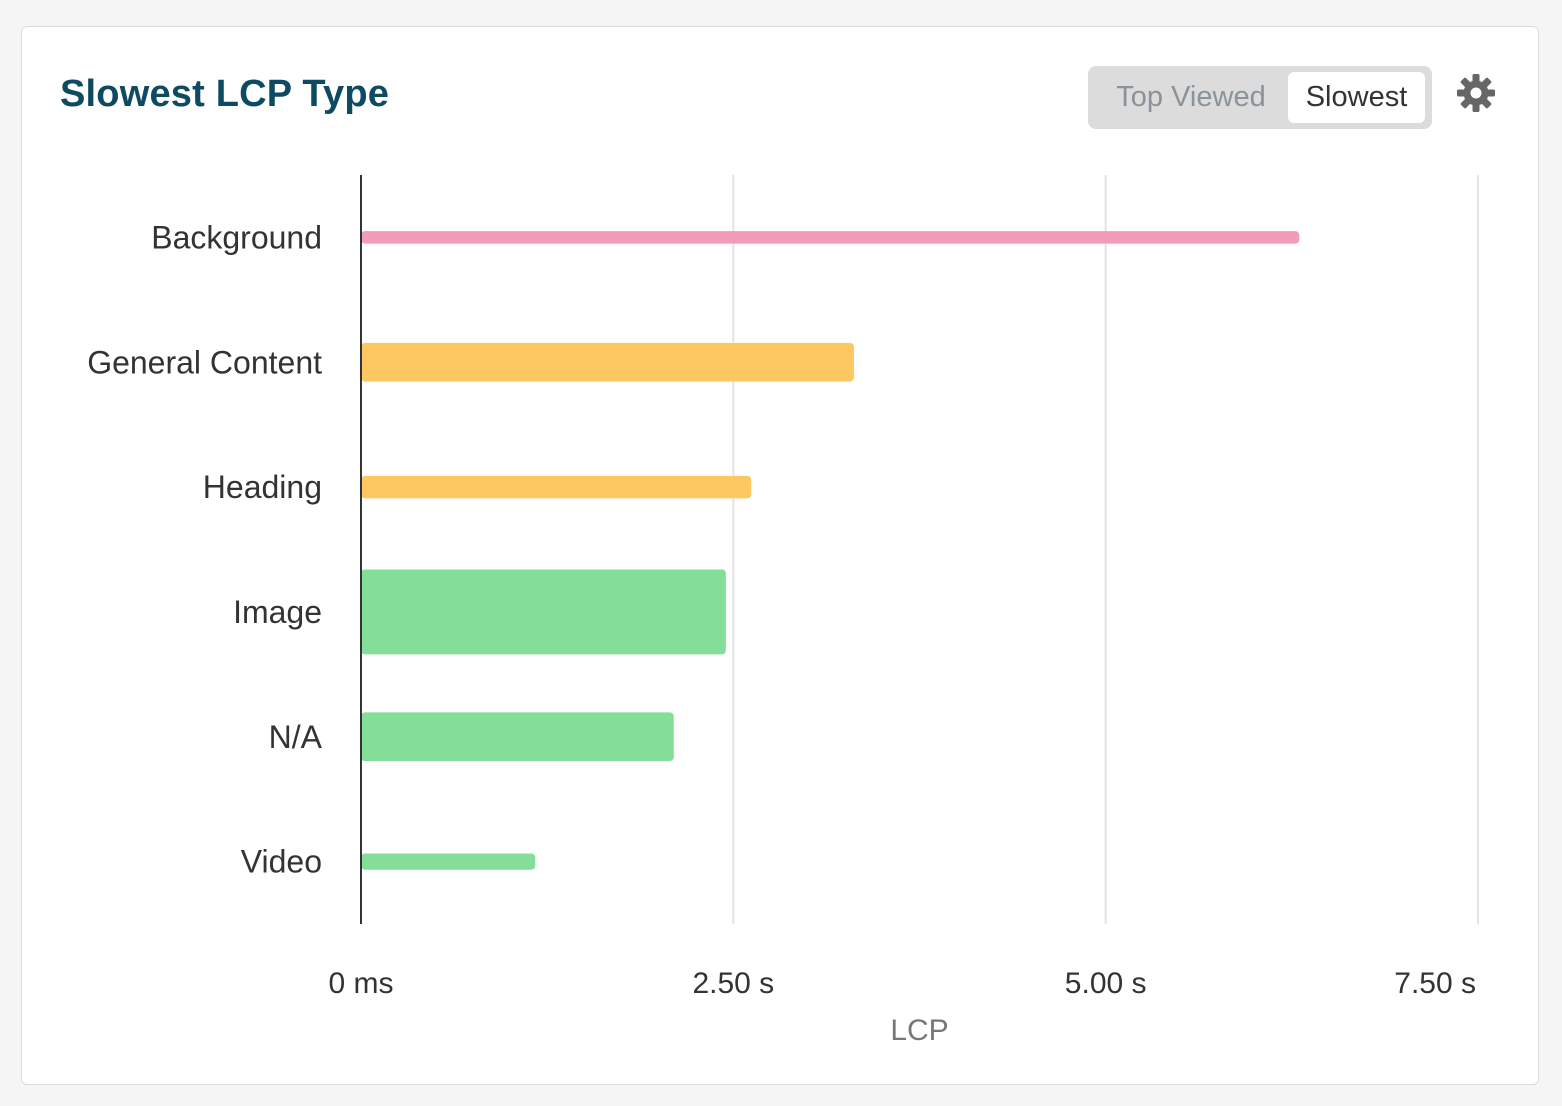 This screenshot has width=1562, height=1106. Describe the element at coordinates (1435, 983) in the screenshot. I see `x-tick-label: 7.50 s` at that location.